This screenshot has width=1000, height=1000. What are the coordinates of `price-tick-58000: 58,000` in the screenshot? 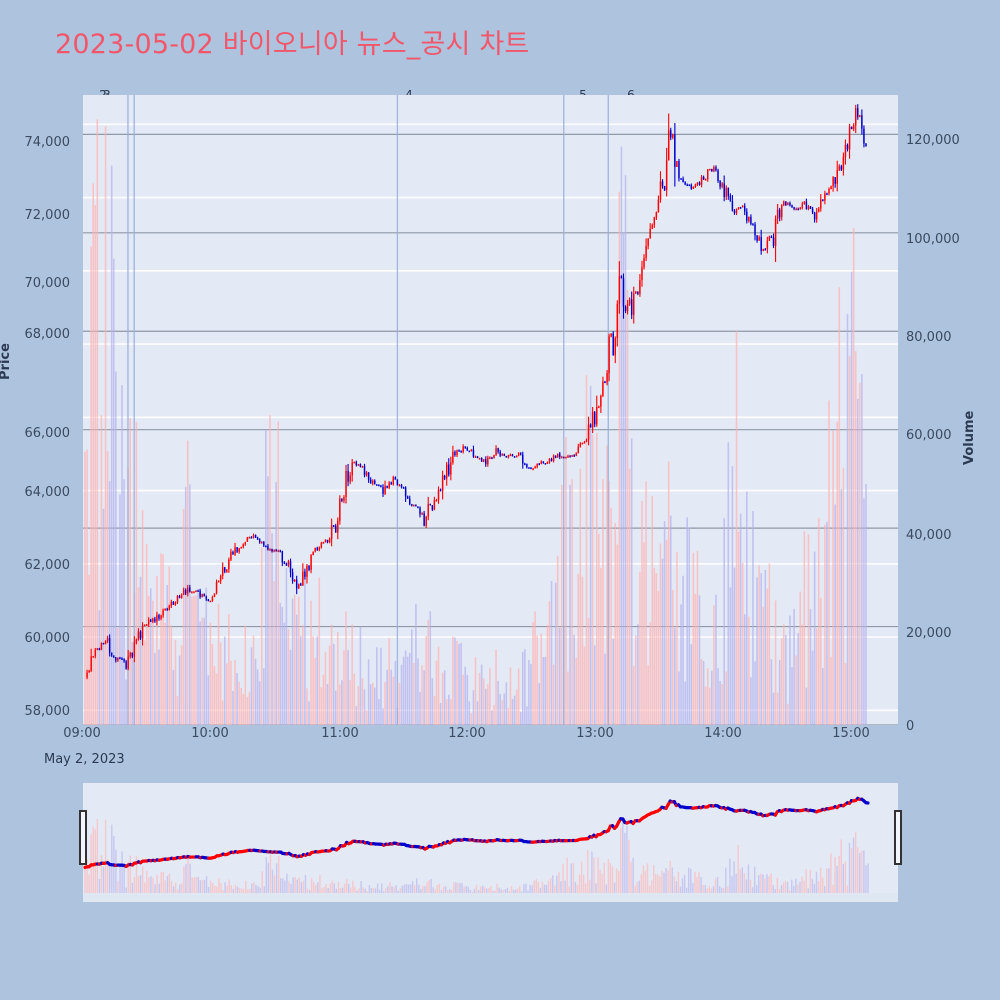 It's located at (47, 711).